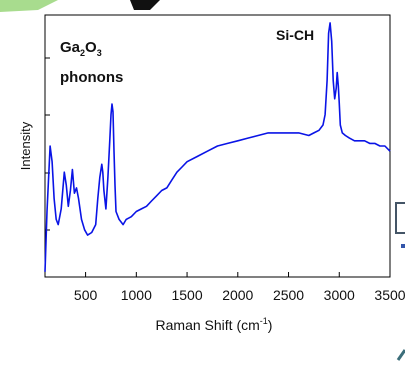 This screenshot has width=405, height=366. Describe the element at coordinates (400, 218) in the screenshot. I see `side-box` at that location.